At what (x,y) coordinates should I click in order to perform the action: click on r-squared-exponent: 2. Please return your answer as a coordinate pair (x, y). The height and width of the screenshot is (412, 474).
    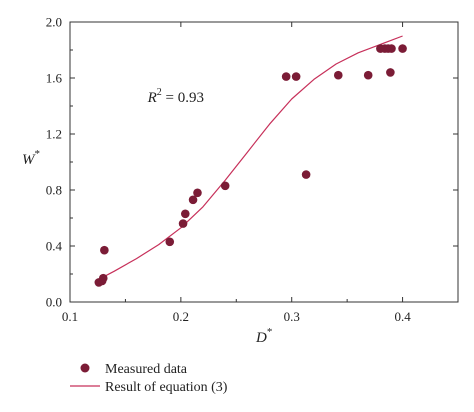
    Looking at the image, I should click on (159, 92).